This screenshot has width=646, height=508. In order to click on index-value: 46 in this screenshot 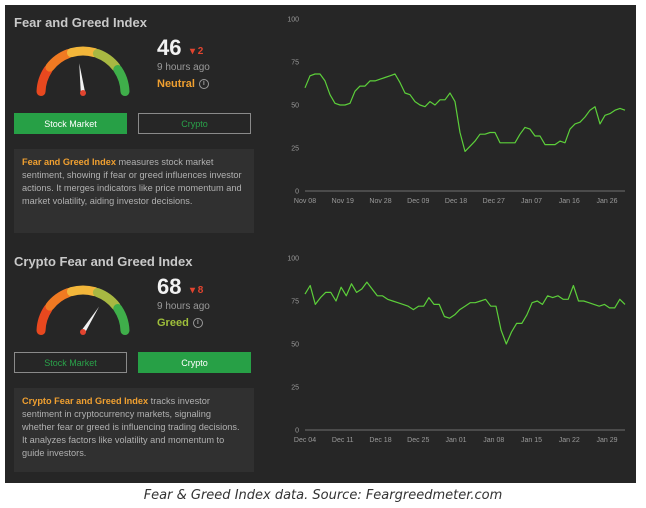, I will do `click(169, 47)`.